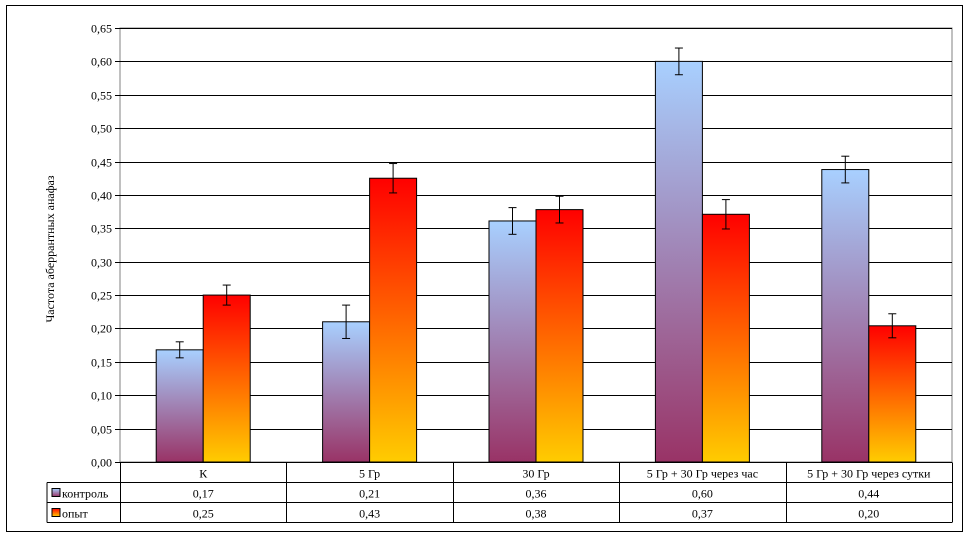 Image resolution: width=970 pixels, height=537 pixels. What do you see at coordinates (702, 494) in the screenshot?
I see `table-value: 0,60` at bounding box center [702, 494].